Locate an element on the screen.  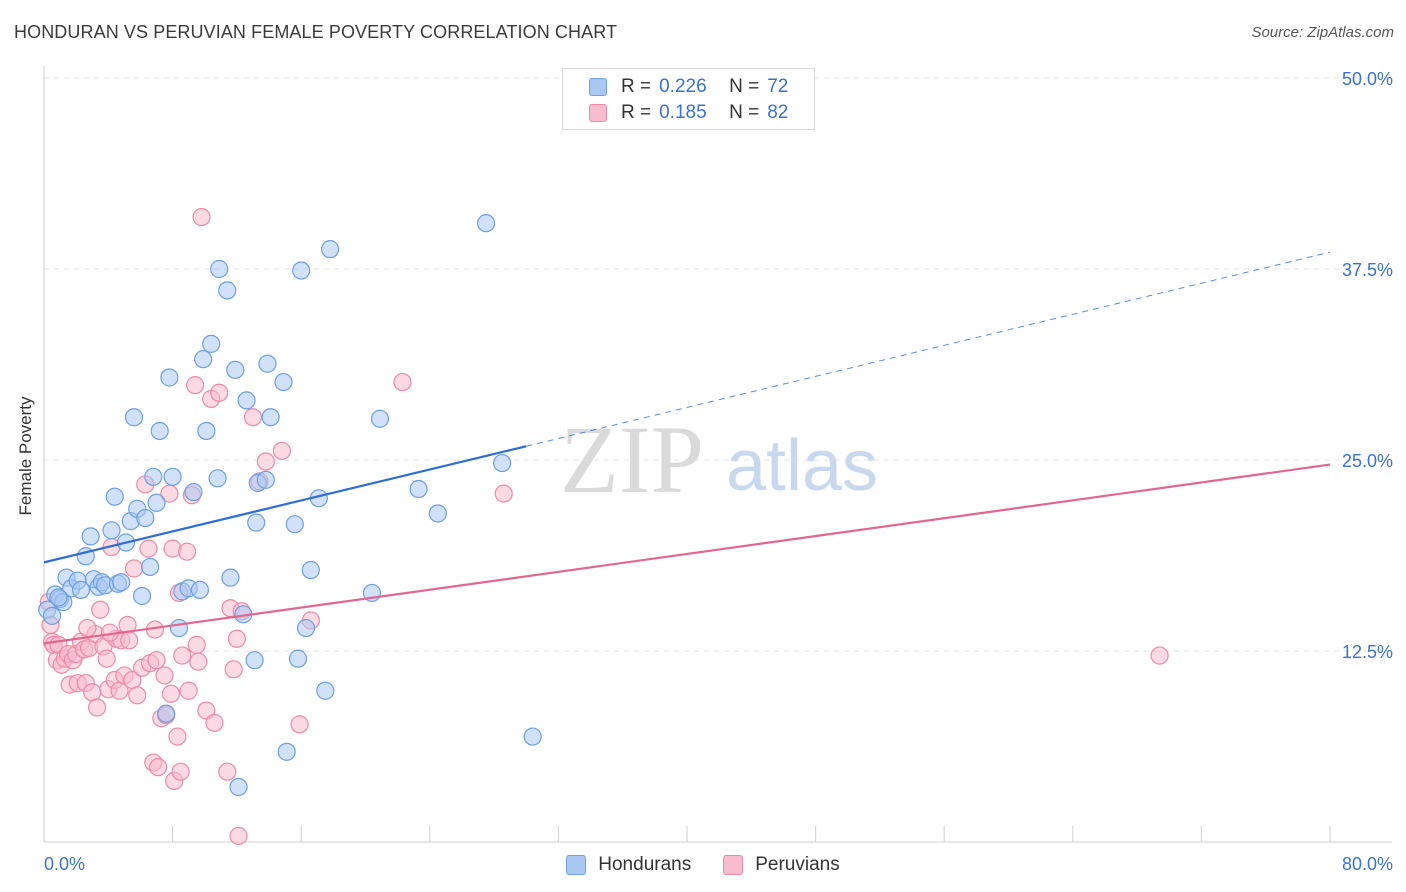
correlation-legend: R = 0.226 N = 72 R = 0.185 N = 82 is located at coordinates (688, 99).